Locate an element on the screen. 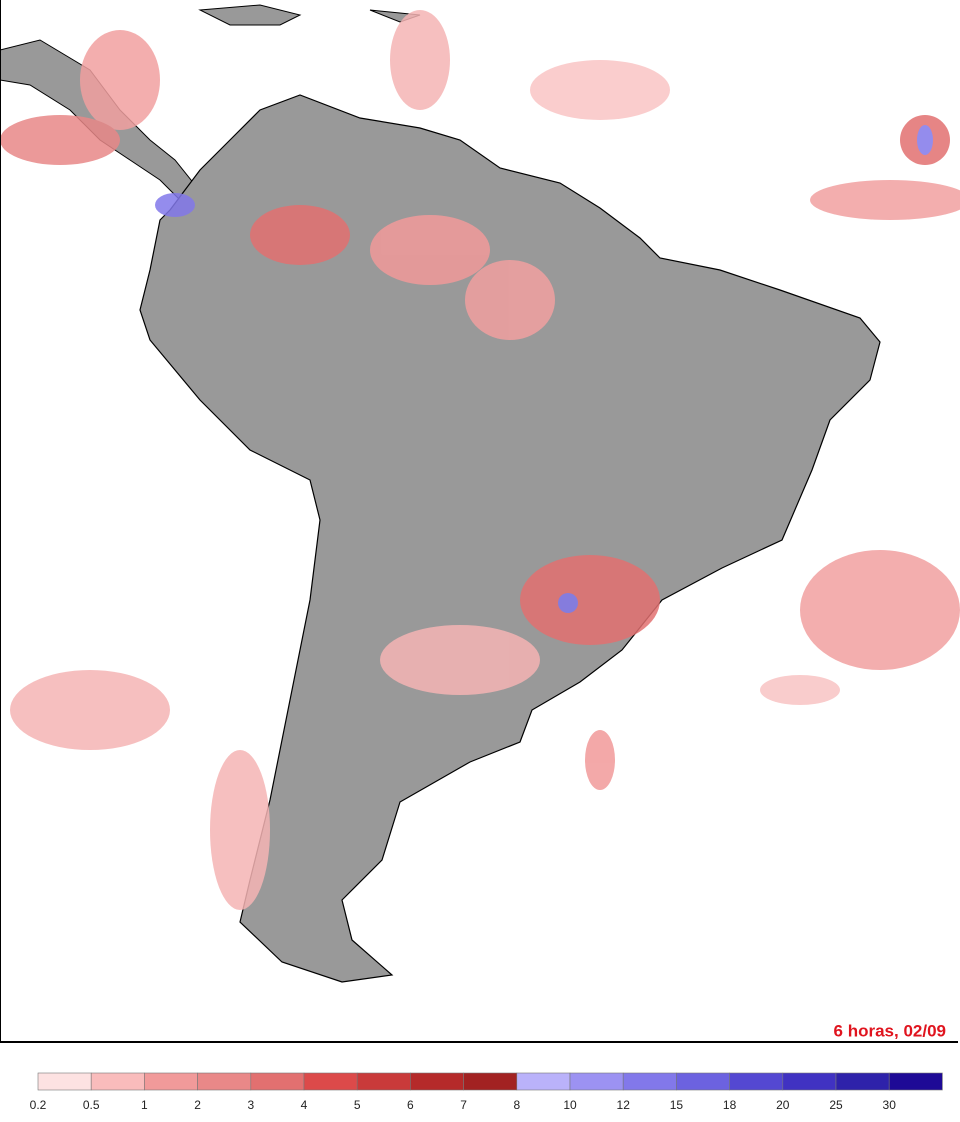 This screenshot has height=1122, width=960. legend-tick-label: 6 is located at coordinates (410, 1105).